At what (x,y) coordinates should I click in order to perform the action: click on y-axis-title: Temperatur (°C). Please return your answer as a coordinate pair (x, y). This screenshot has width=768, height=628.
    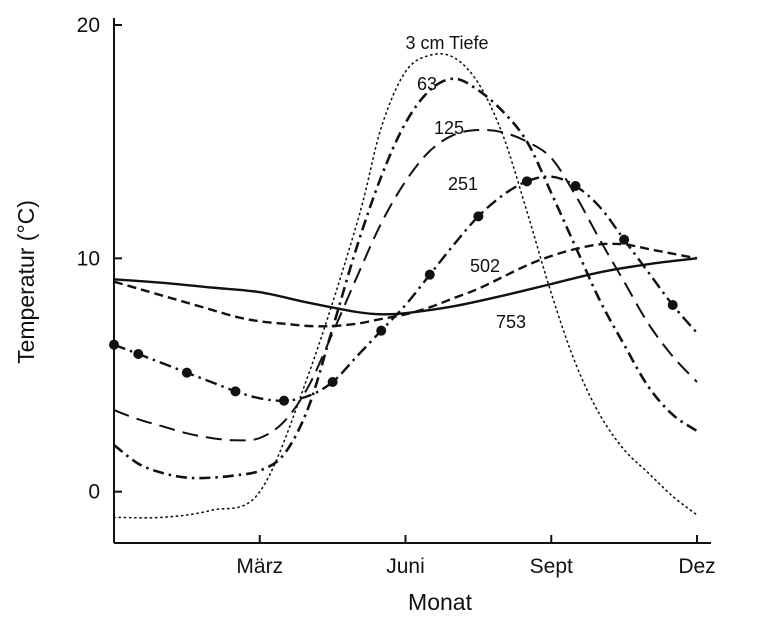
    Looking at the image, I should click on (26, 282).